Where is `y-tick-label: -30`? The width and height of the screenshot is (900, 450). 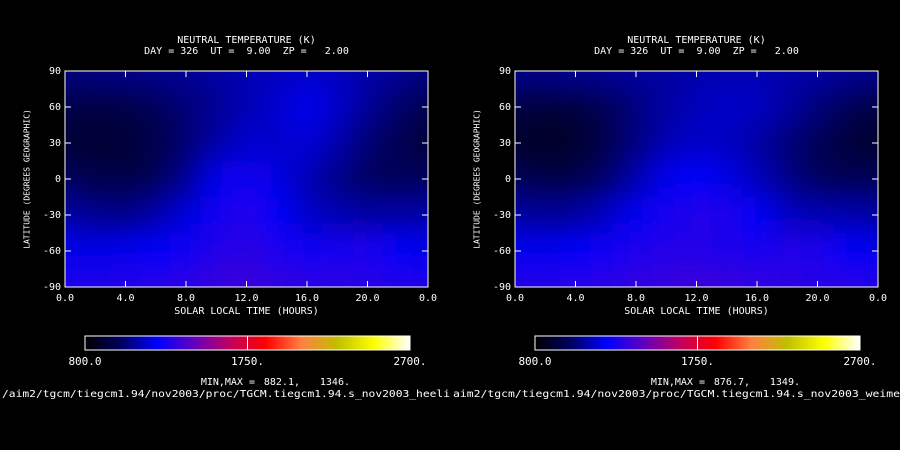 y-tick-label: -30 is located at coordinates (52, 215).